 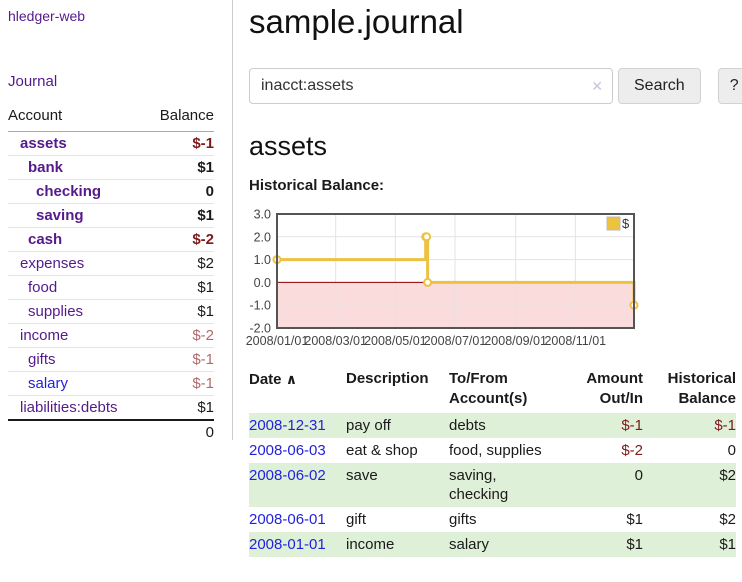 I want to click on account-link: cash, so click(x=45, y=239).